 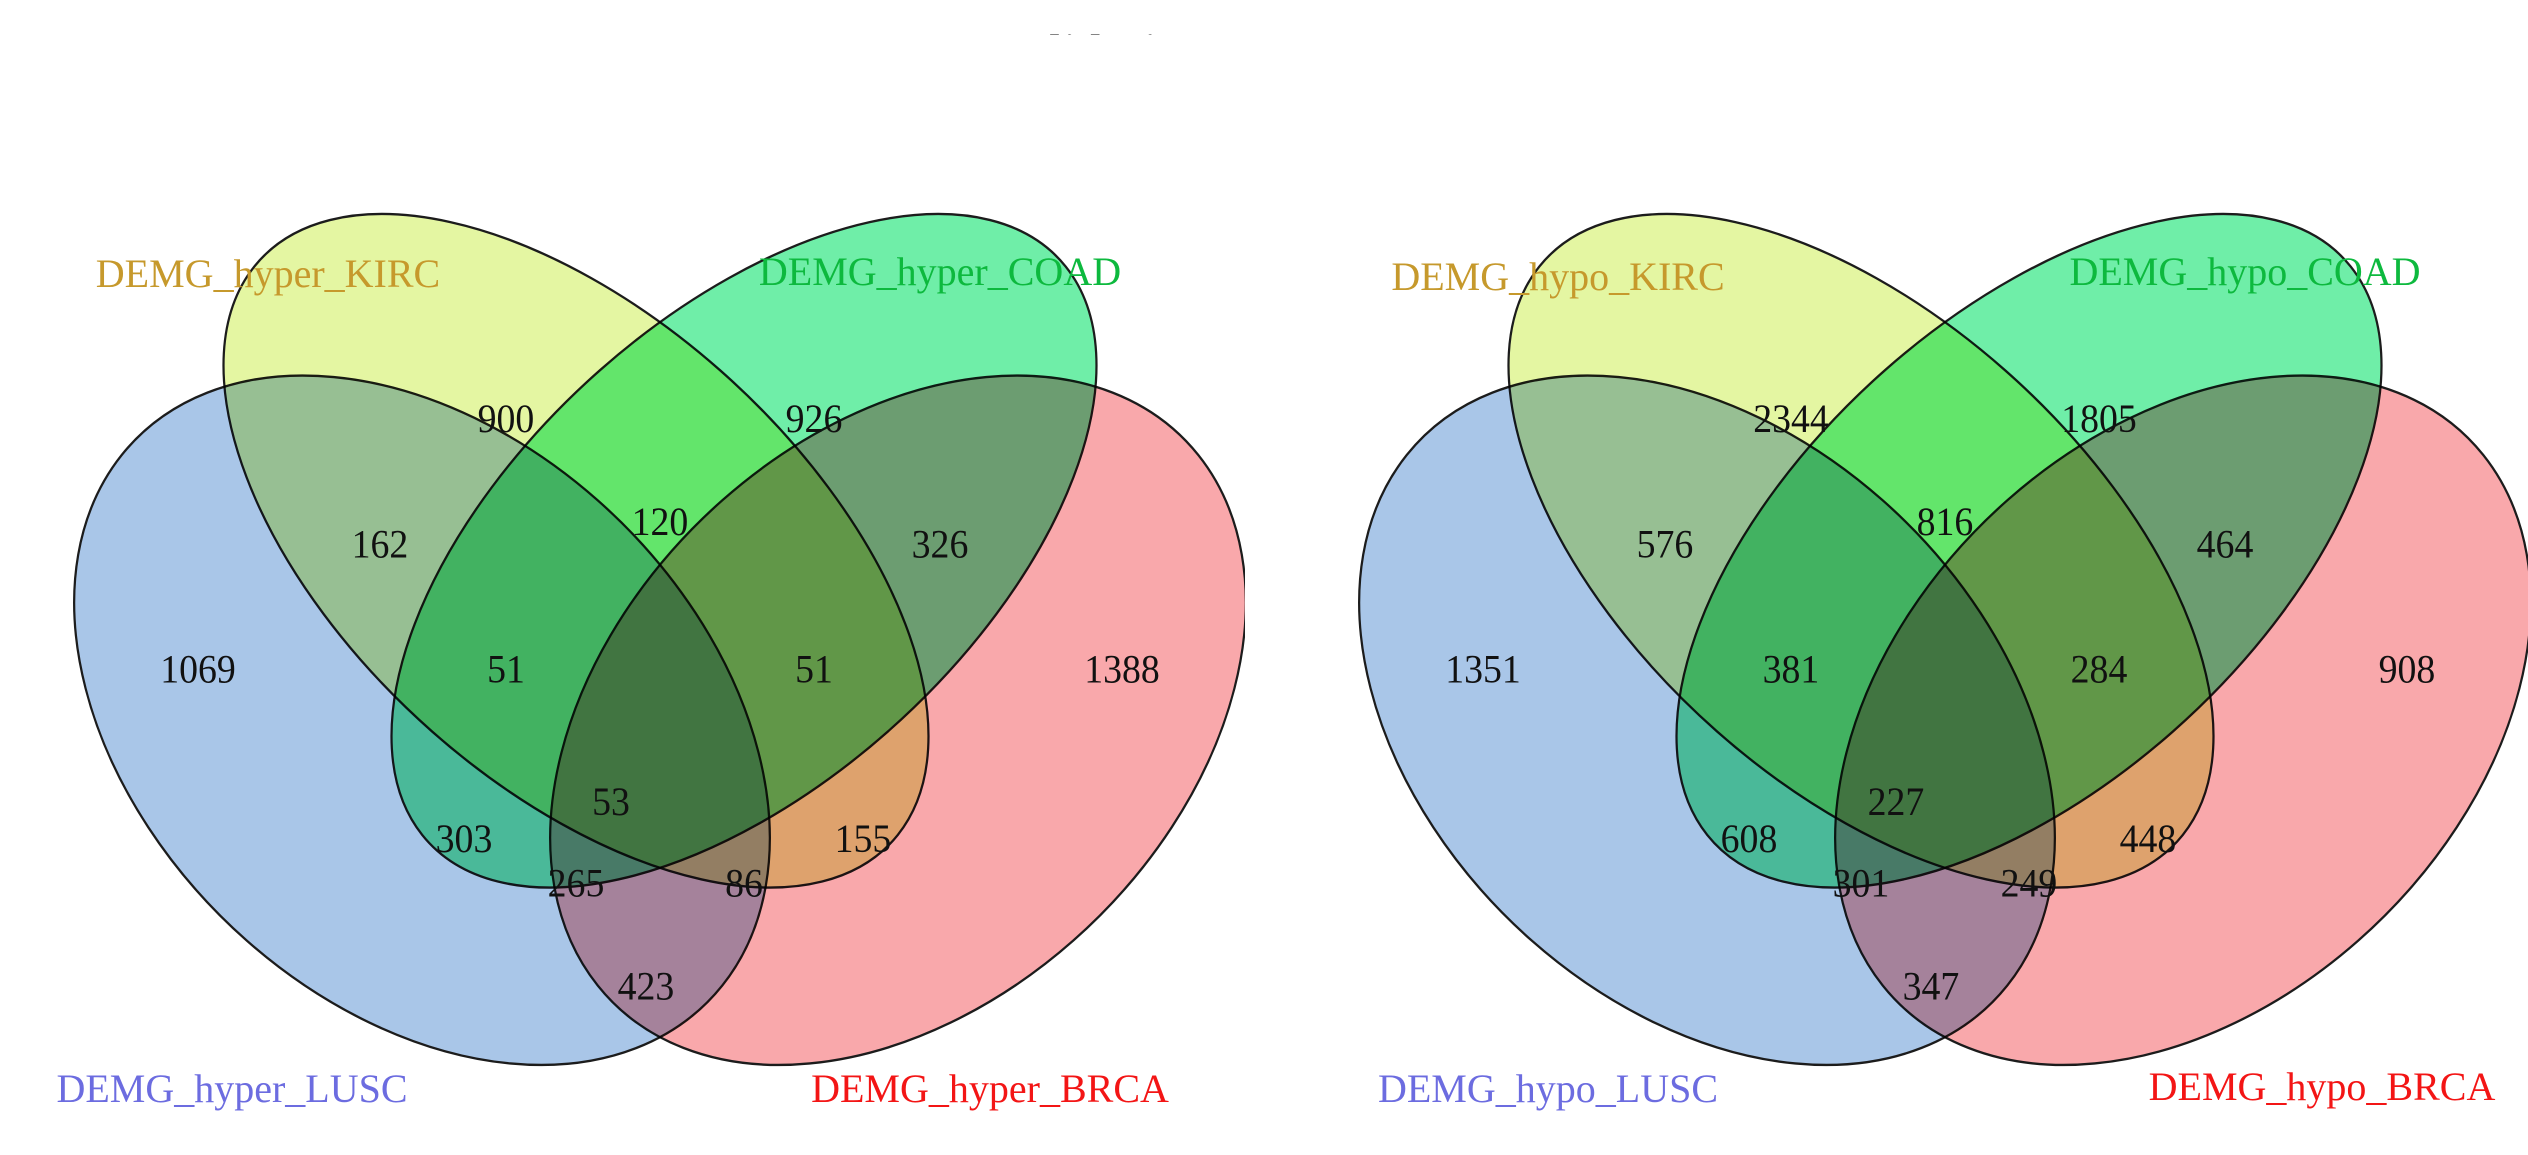 I want to click on region-count-lusc-kirc-brca: 86, so click(x=744, y=883).